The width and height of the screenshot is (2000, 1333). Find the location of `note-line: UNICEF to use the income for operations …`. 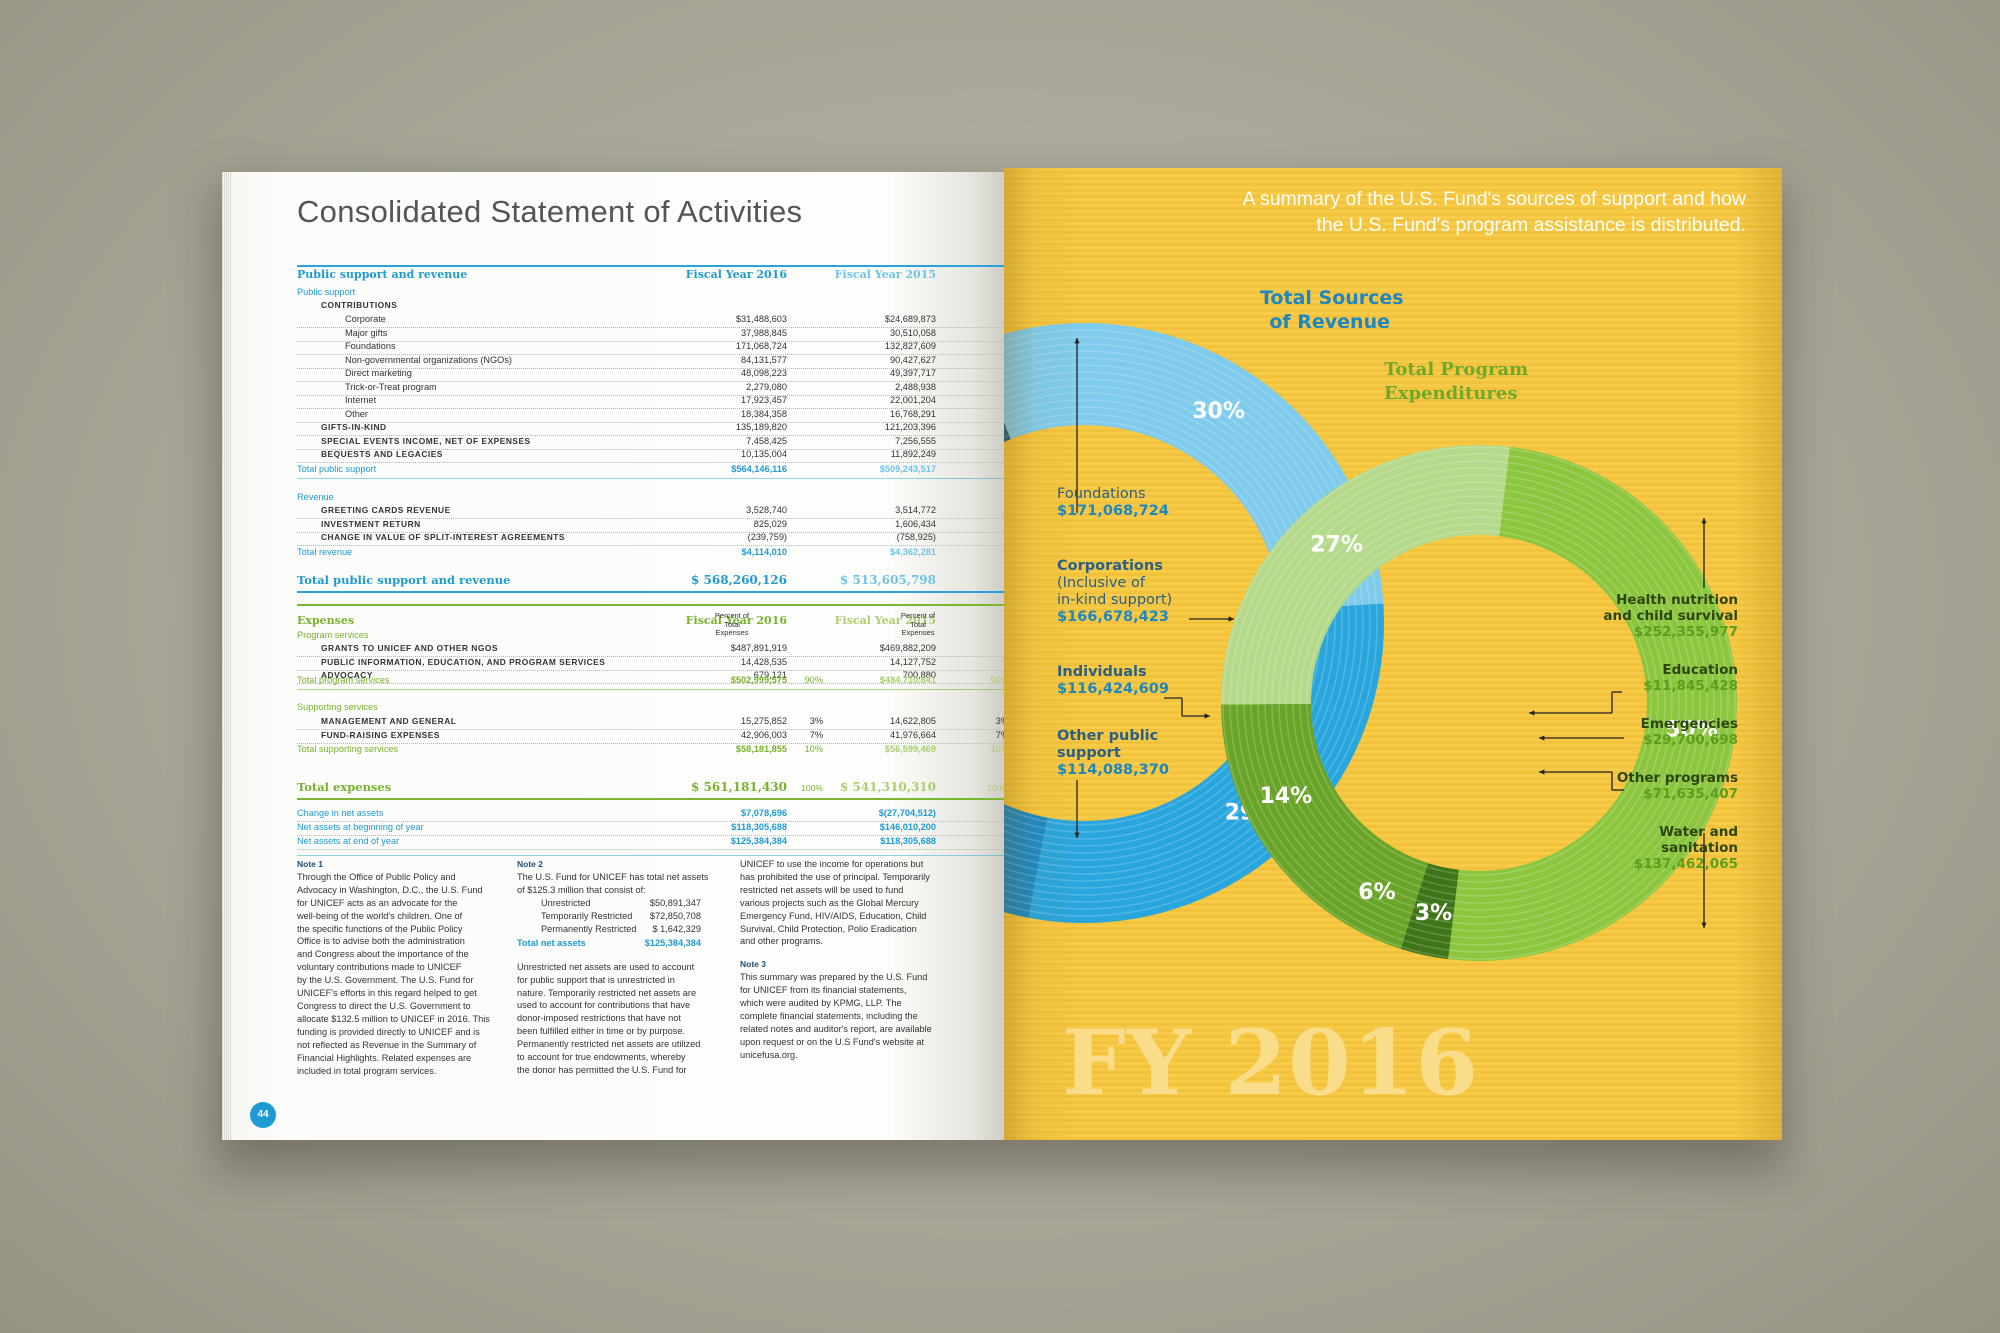

note-line: UNICEF to use the income for operations … is located at coordinates (832, 864).